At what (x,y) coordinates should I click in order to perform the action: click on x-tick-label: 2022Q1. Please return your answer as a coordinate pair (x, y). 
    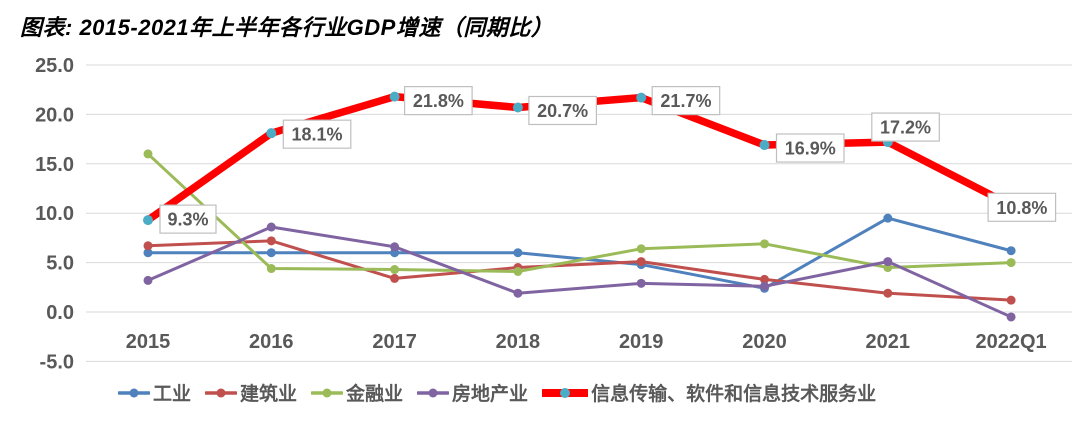
    Looking at the image, I should click on (1011, 342).